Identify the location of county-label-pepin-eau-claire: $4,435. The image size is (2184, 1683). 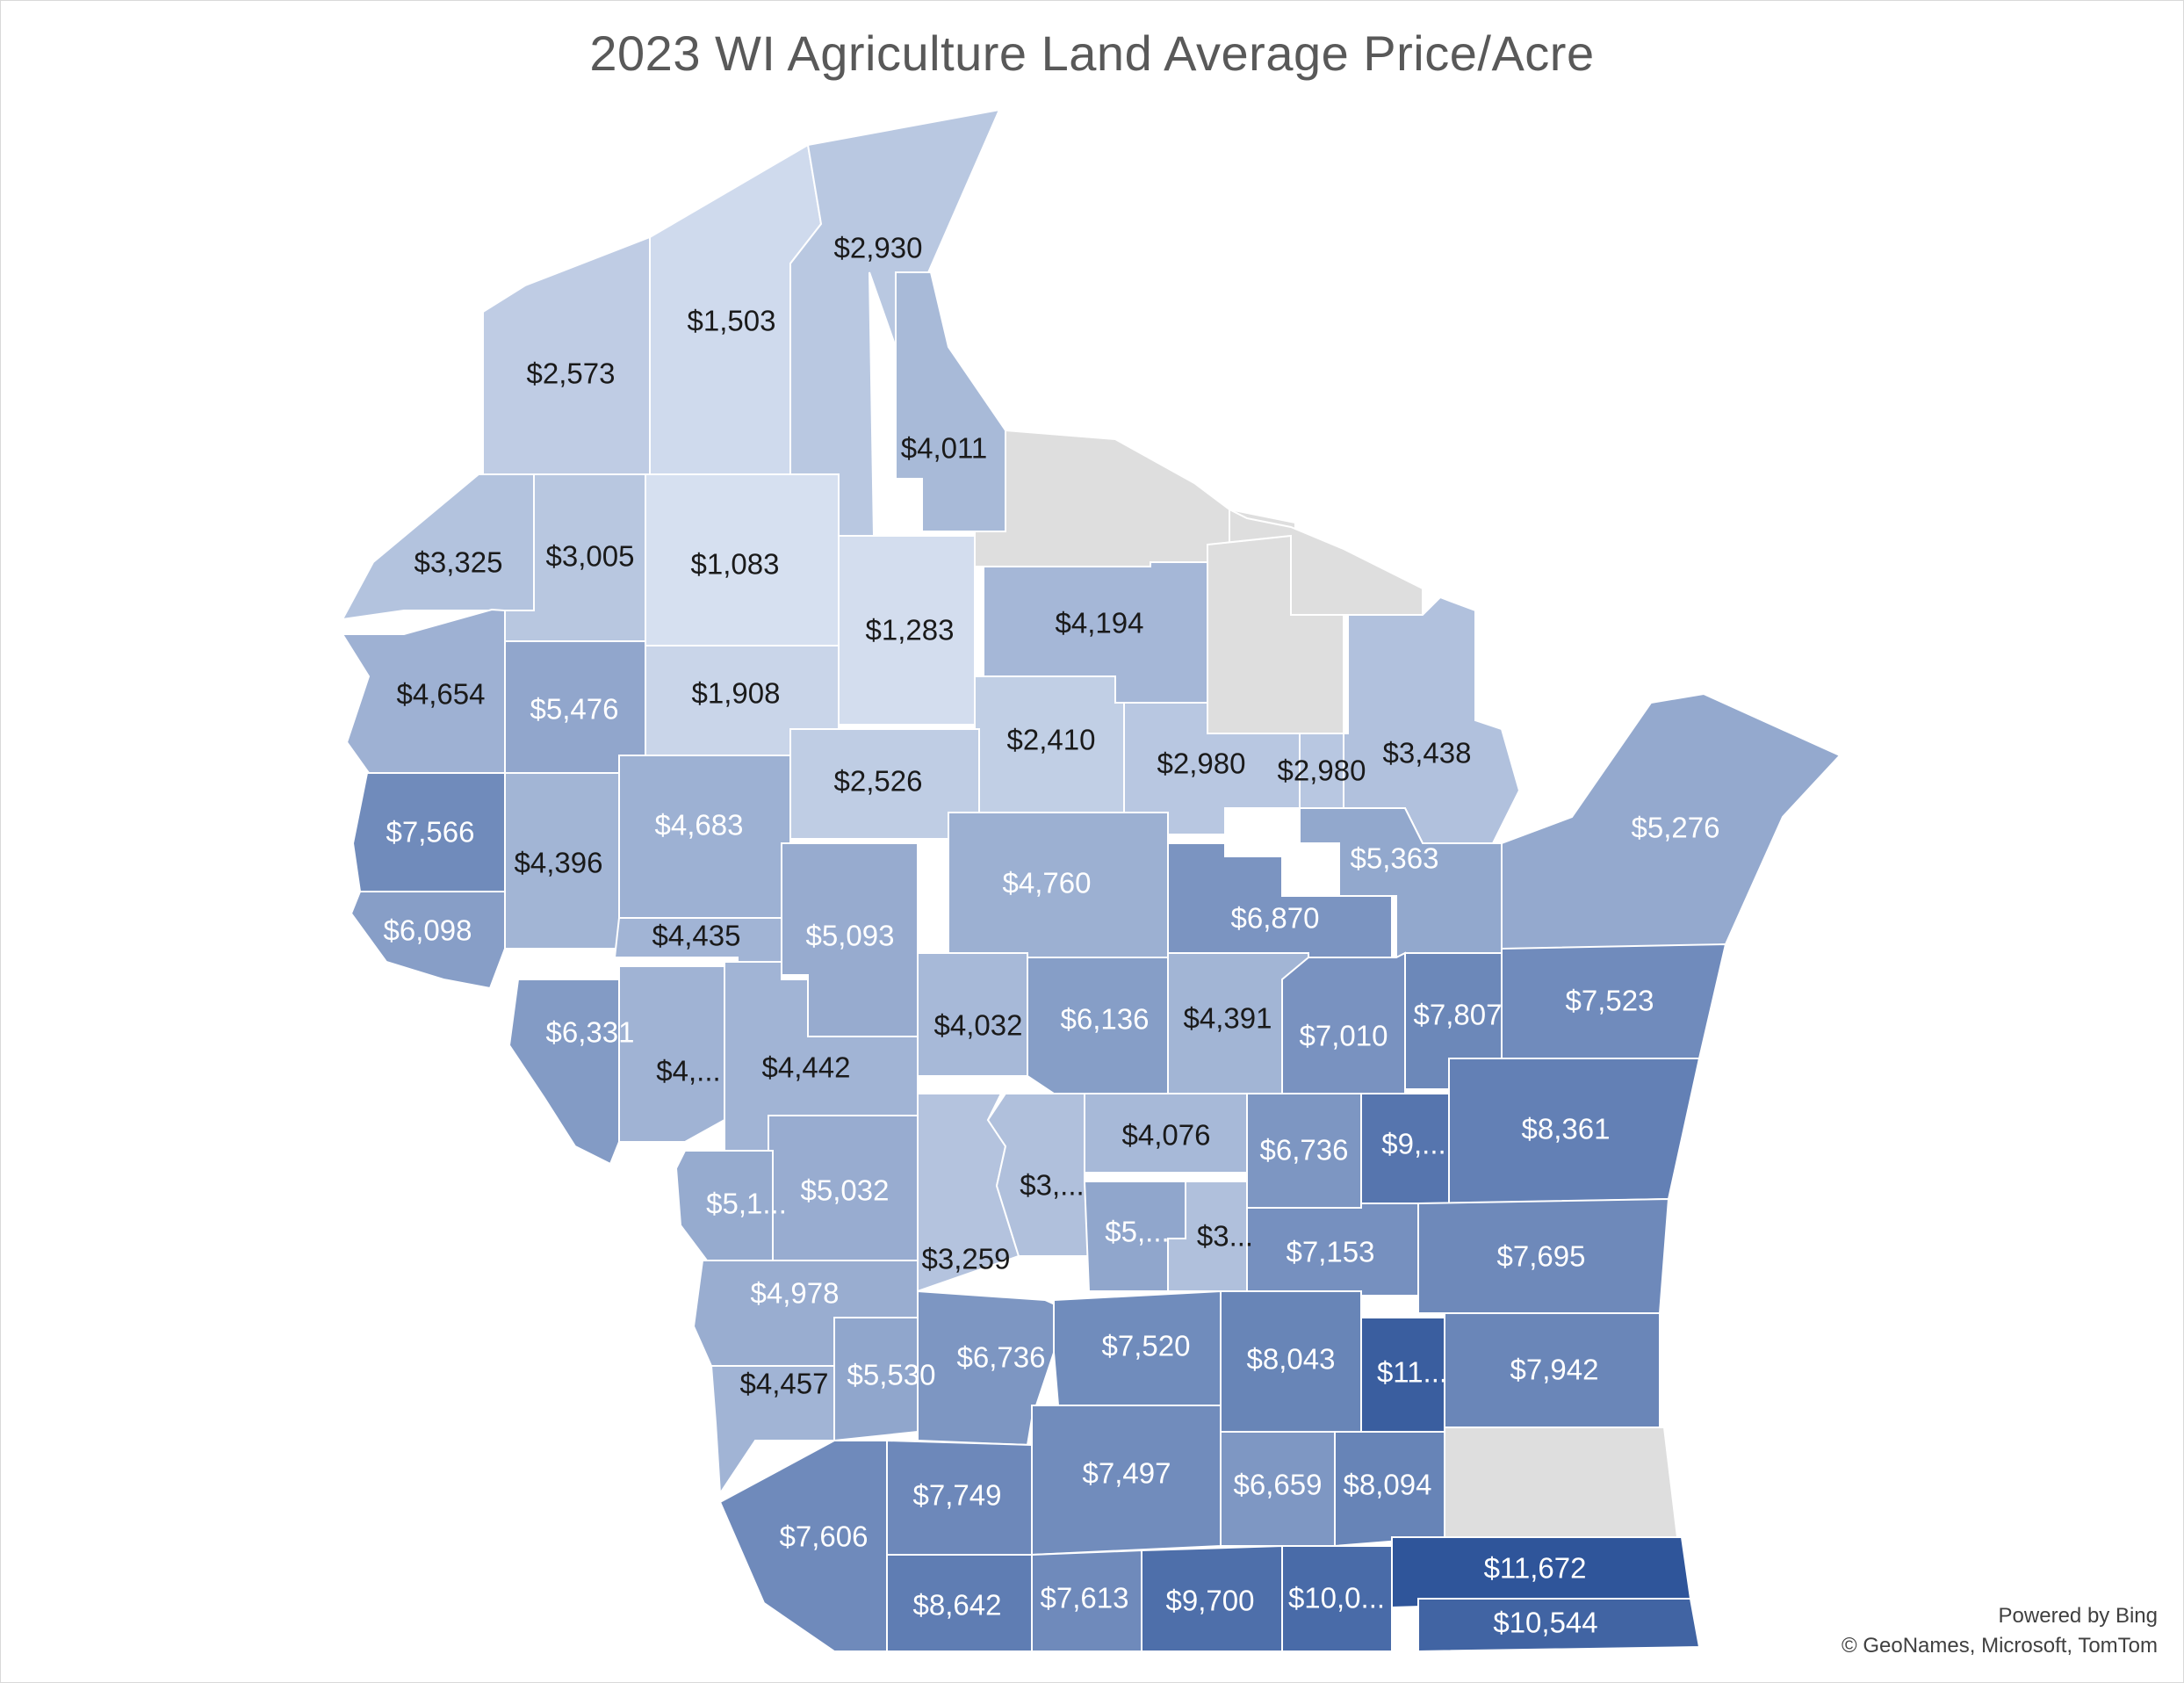
(696, 936).